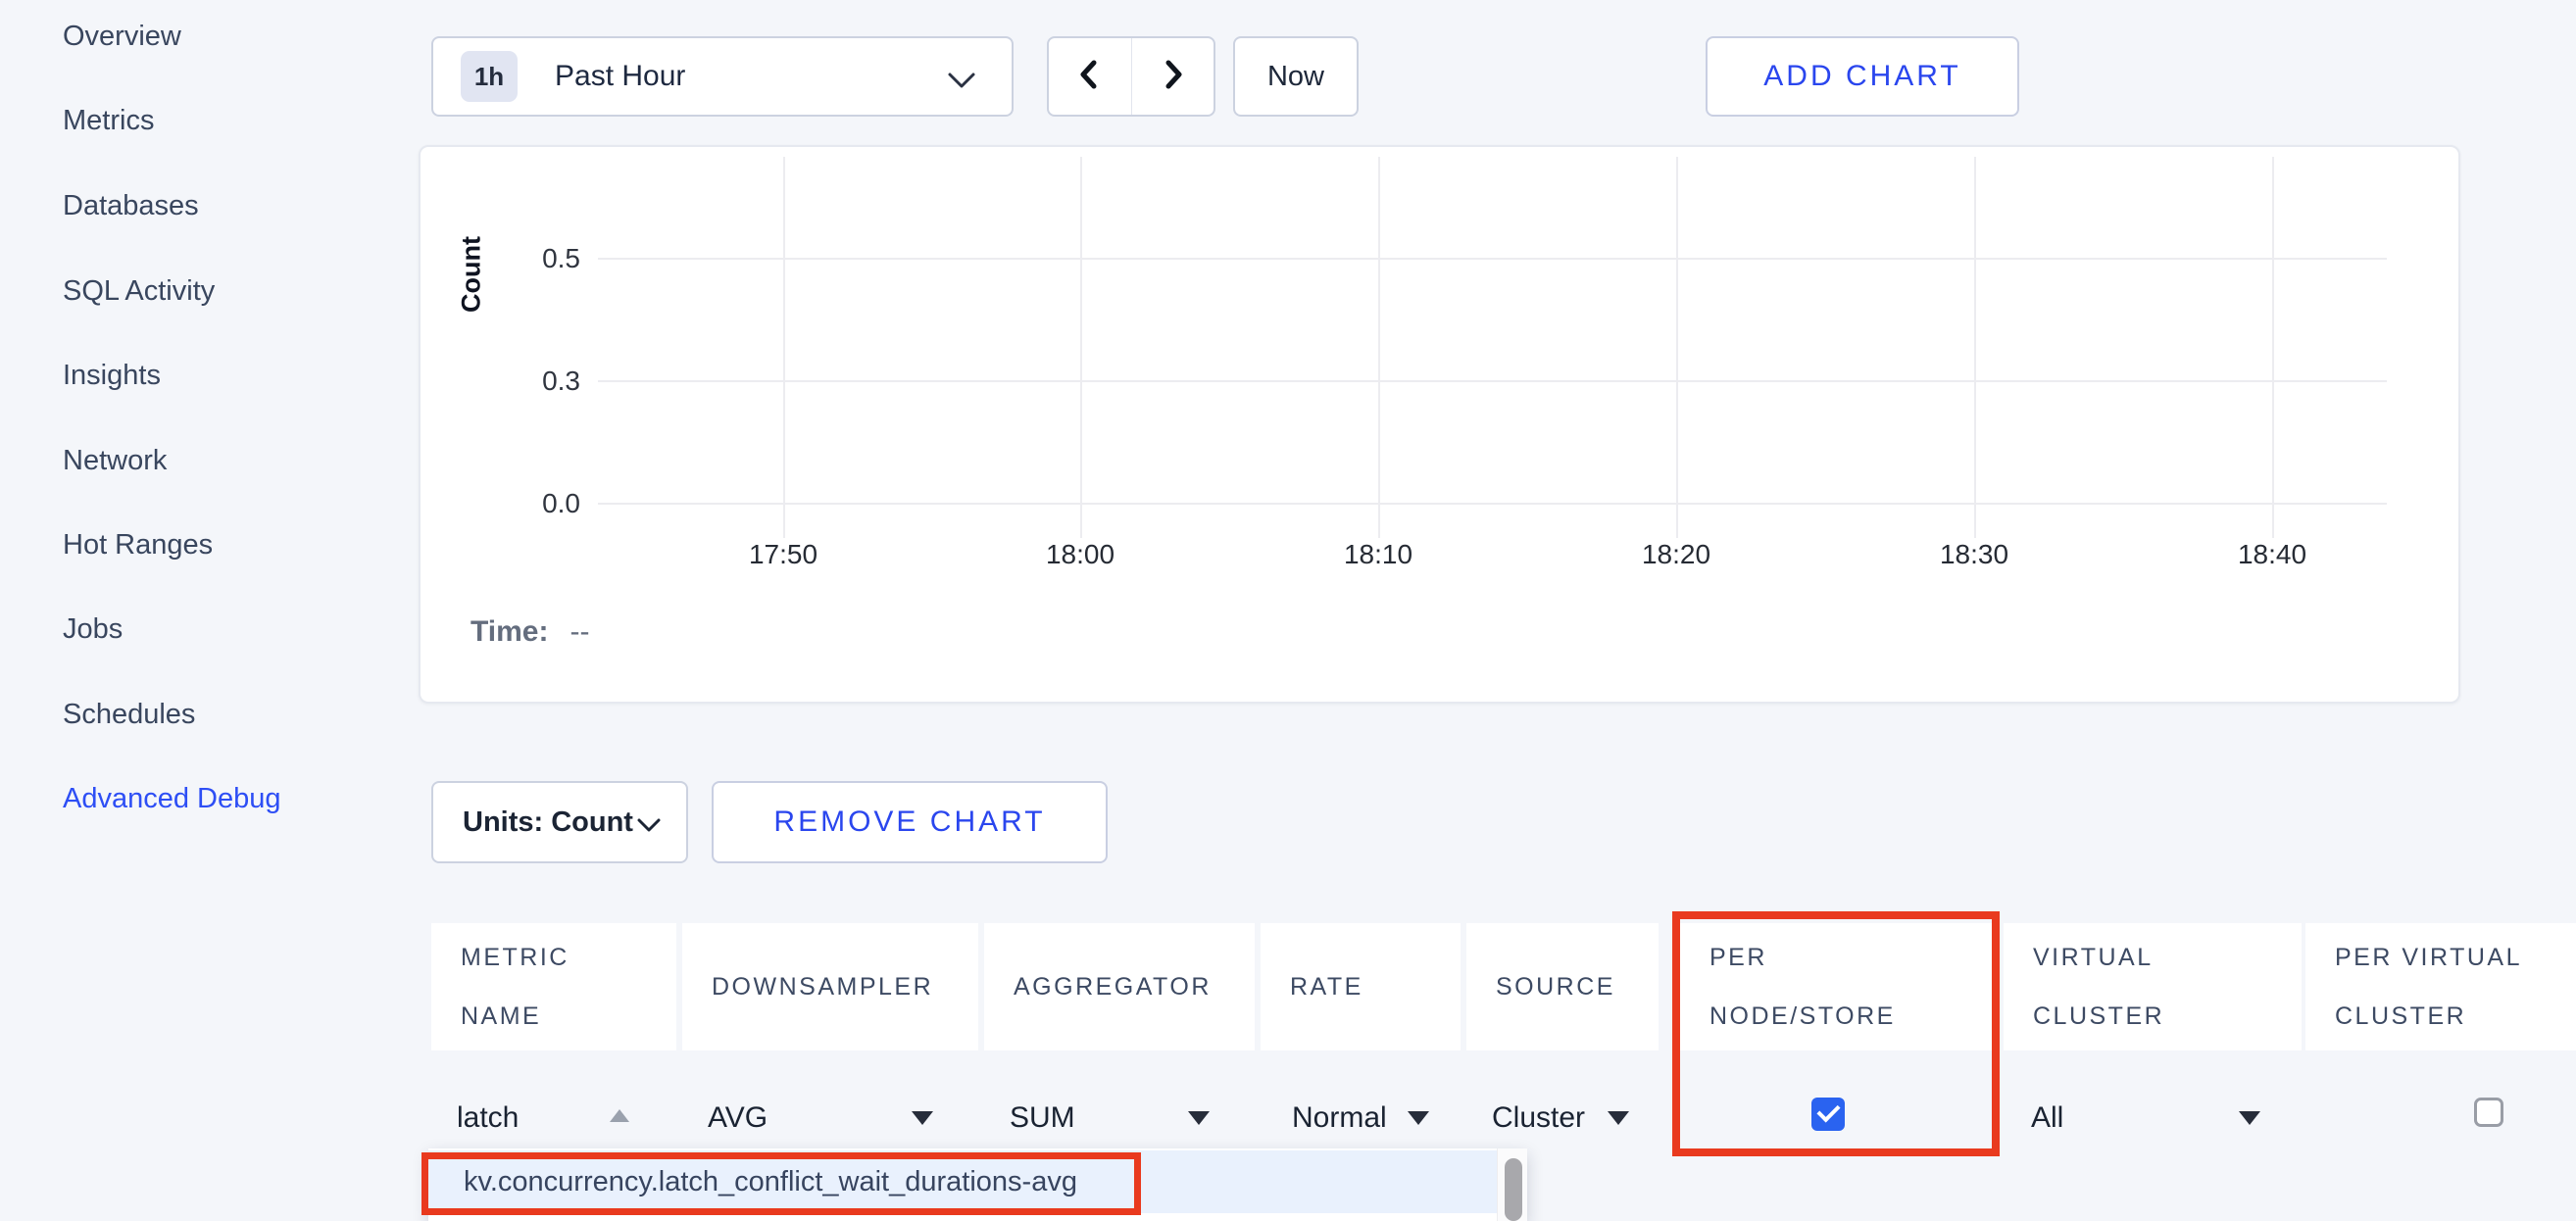 The height and width of the screenshot is (1221, 2576). I want to click on time-label: Time:, so click(510, 631).